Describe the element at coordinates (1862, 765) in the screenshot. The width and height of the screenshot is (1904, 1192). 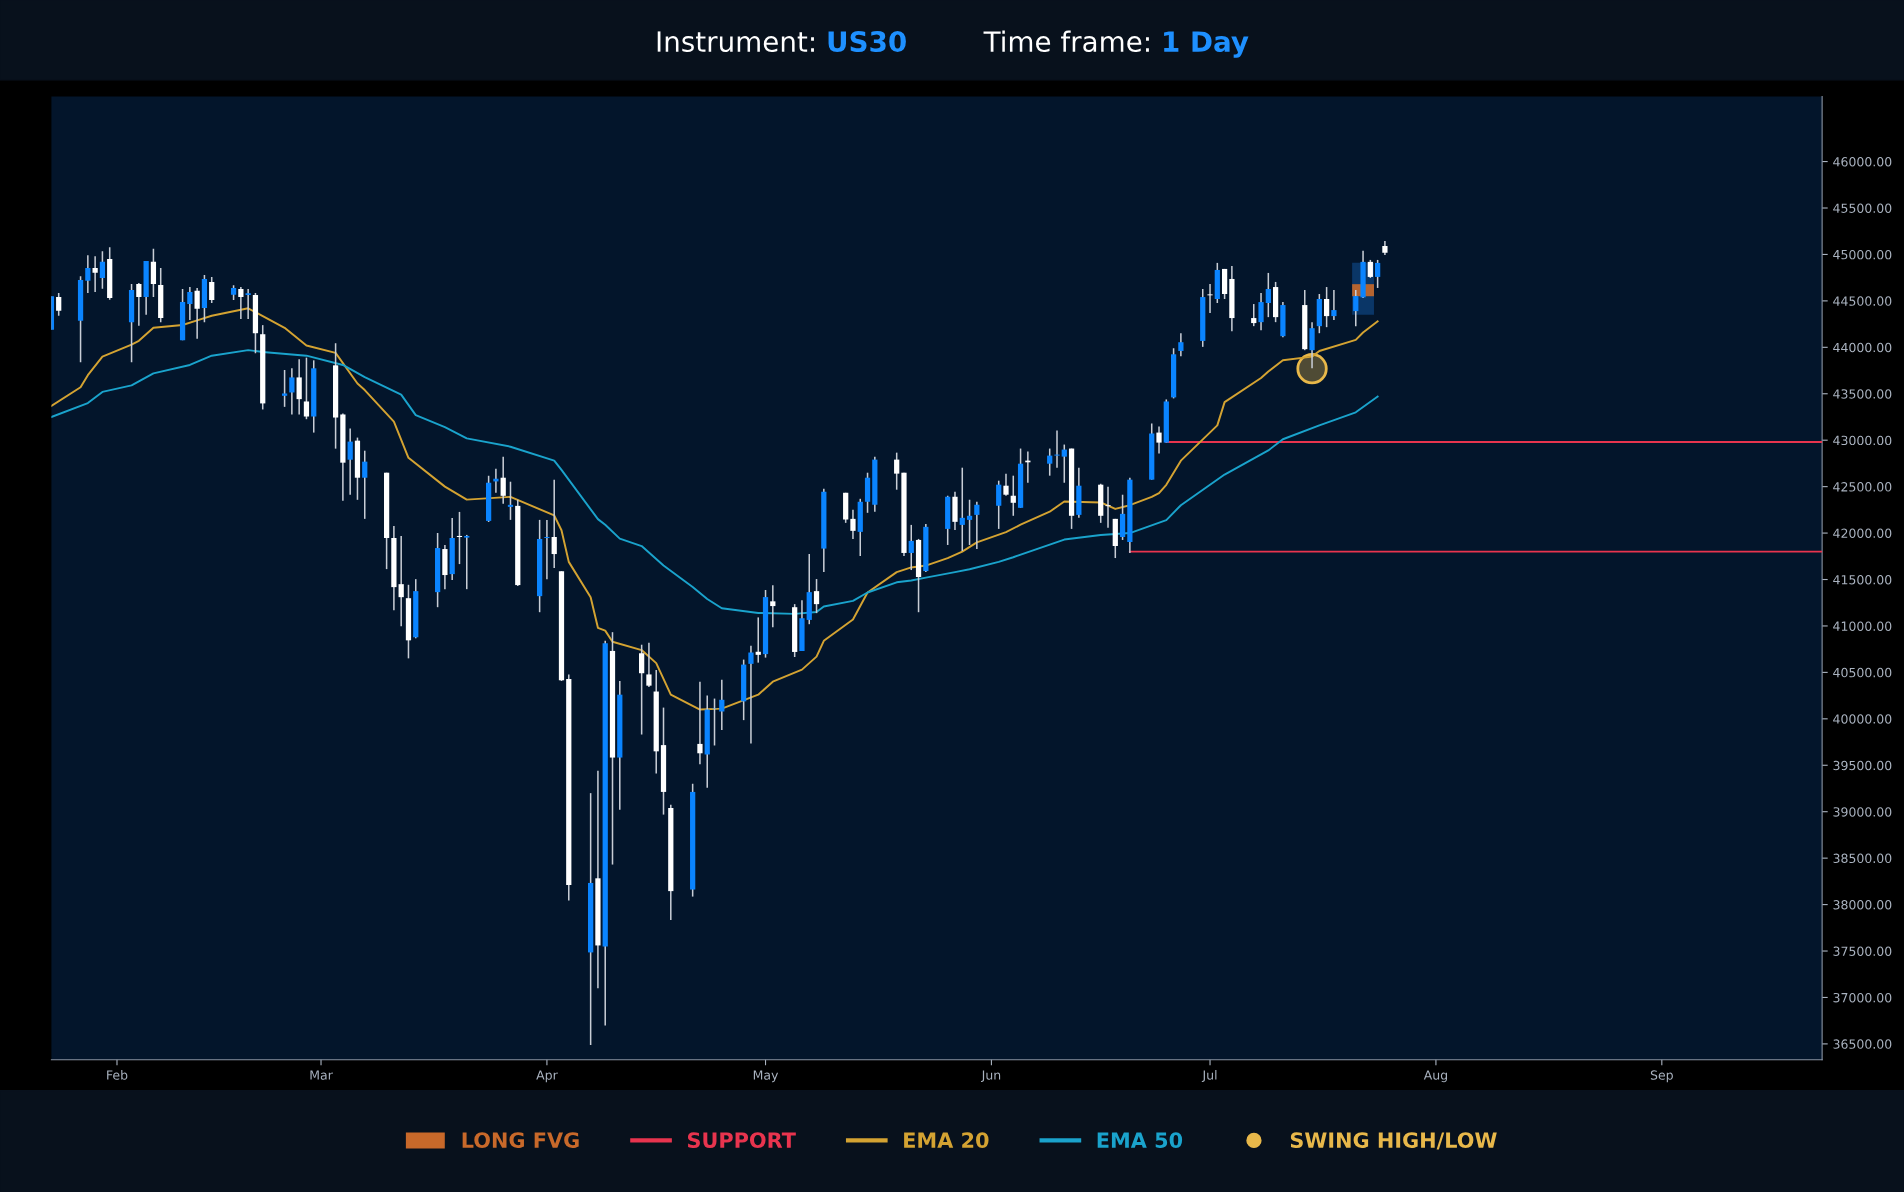
I see `y-tick-label: 39500.00` at that location.